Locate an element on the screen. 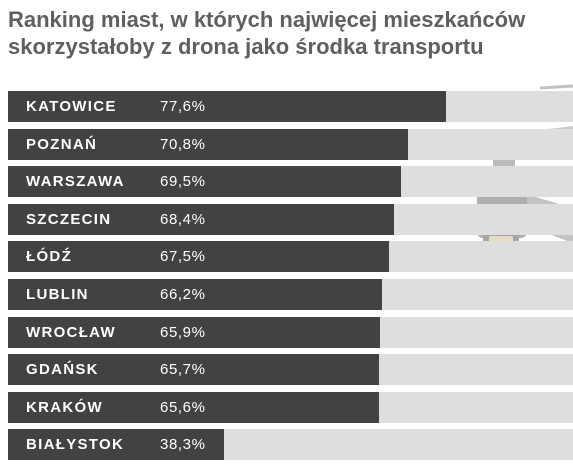 This screenshot has width=573, height=472. value-label: 77,6% is located at coordinates (183, 106).